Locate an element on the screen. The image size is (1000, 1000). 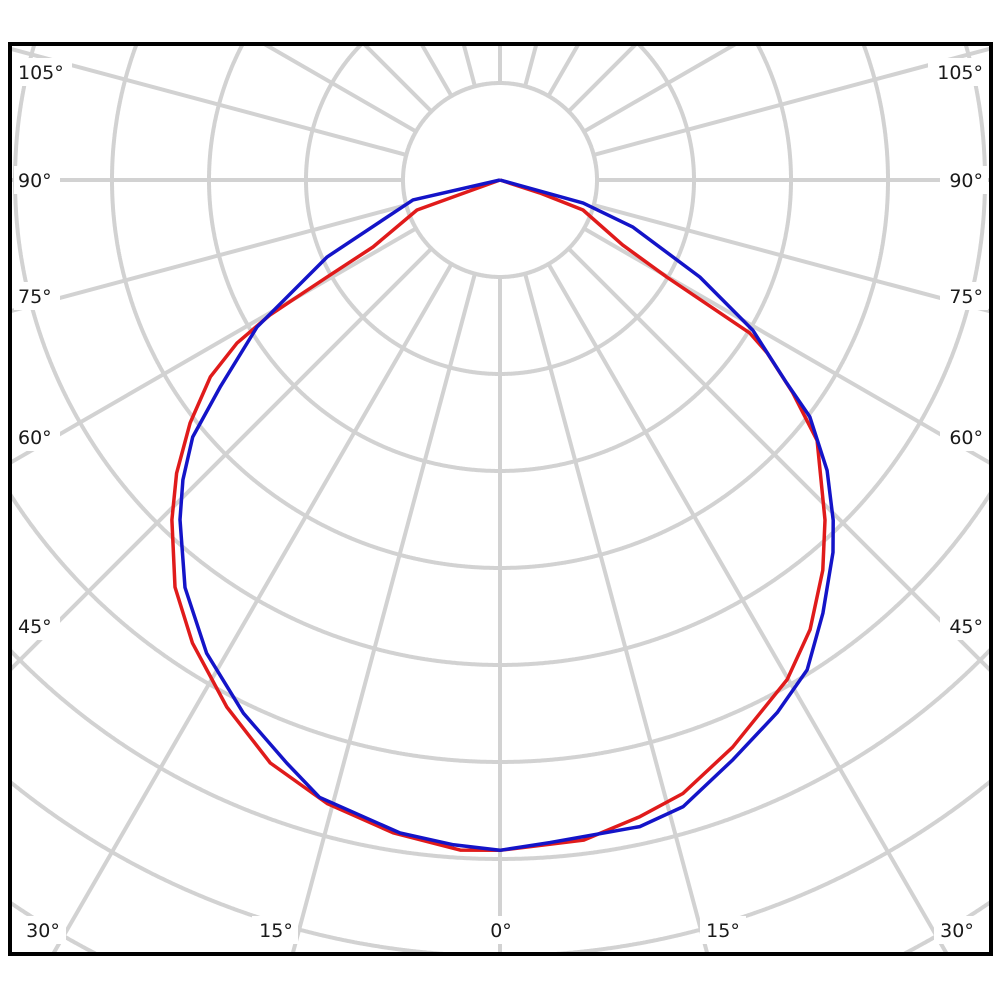
angle-label-left-105: 105° is located at coordinates (41, 73).